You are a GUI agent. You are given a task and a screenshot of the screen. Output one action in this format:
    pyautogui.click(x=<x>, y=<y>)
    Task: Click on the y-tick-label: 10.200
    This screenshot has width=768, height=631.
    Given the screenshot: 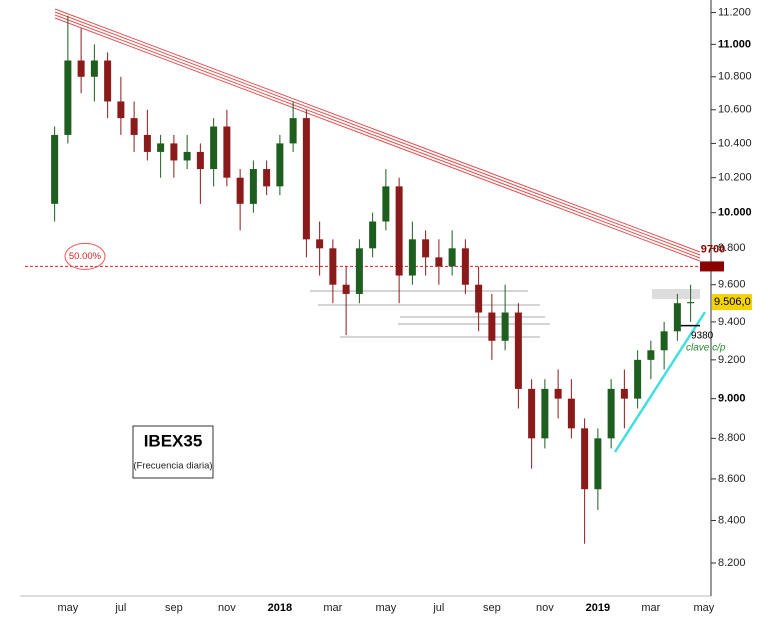 What is the action you would take?
    pyautogui.click(x=735, y=178)
    